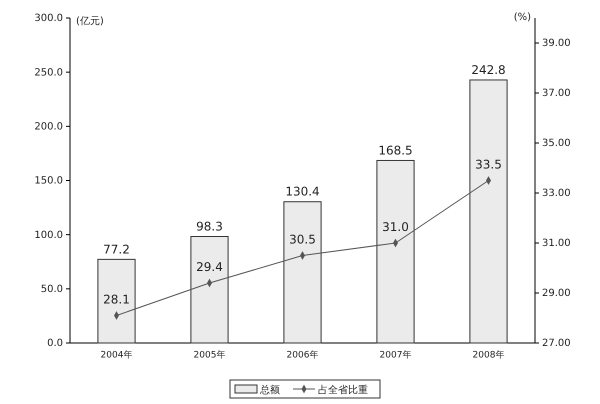  What do you see at coordinates (343, 390) in the screenshot?
I see `legend-label: 占全省比重` at bounding box center [343, 390].